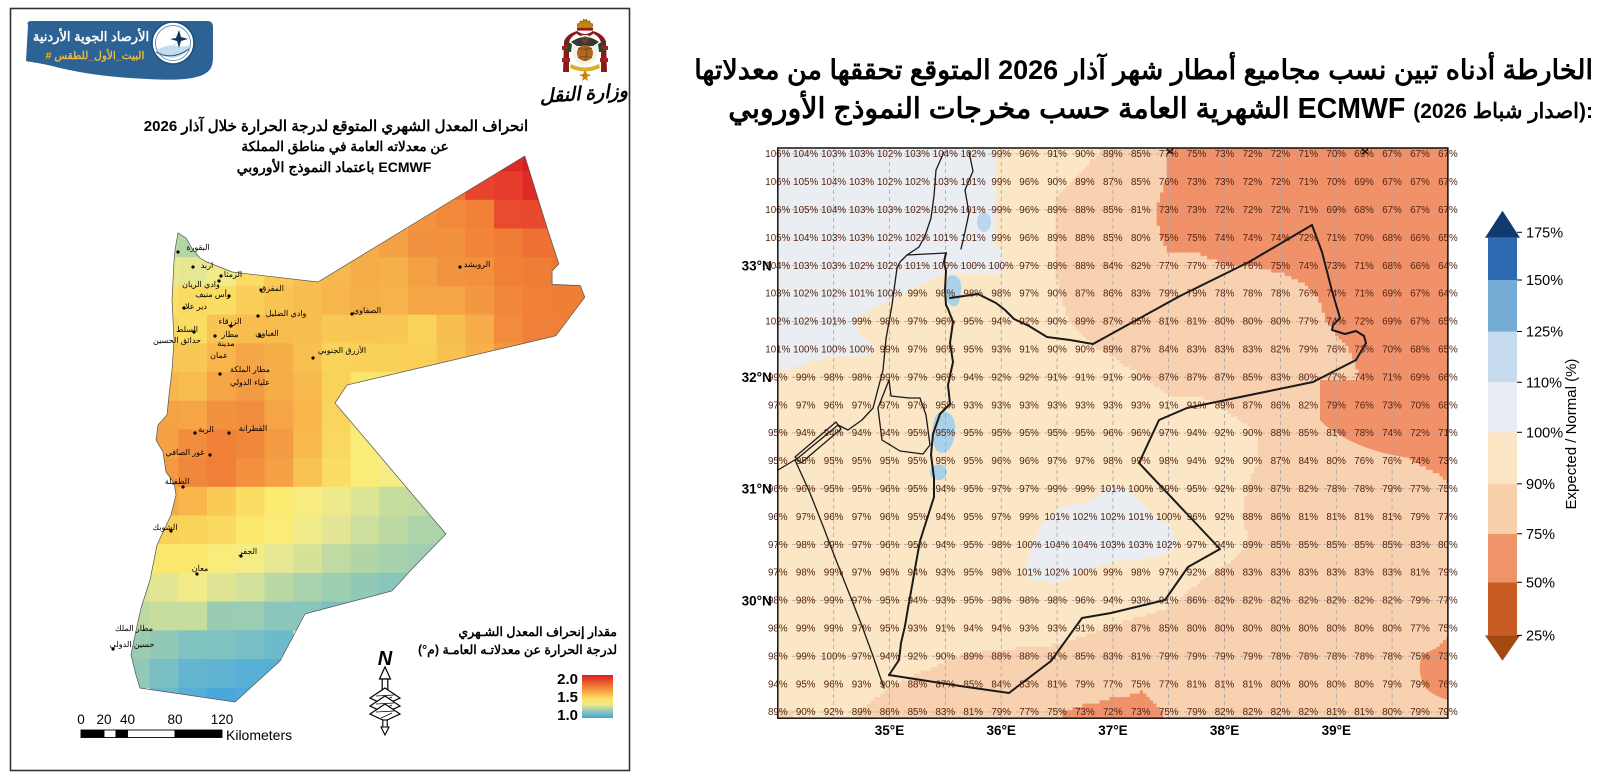  What do you see at coordinates (201, 284) in the screenshot?
I see `svg-text: وادي الريان` at bounding box center [201, 284].